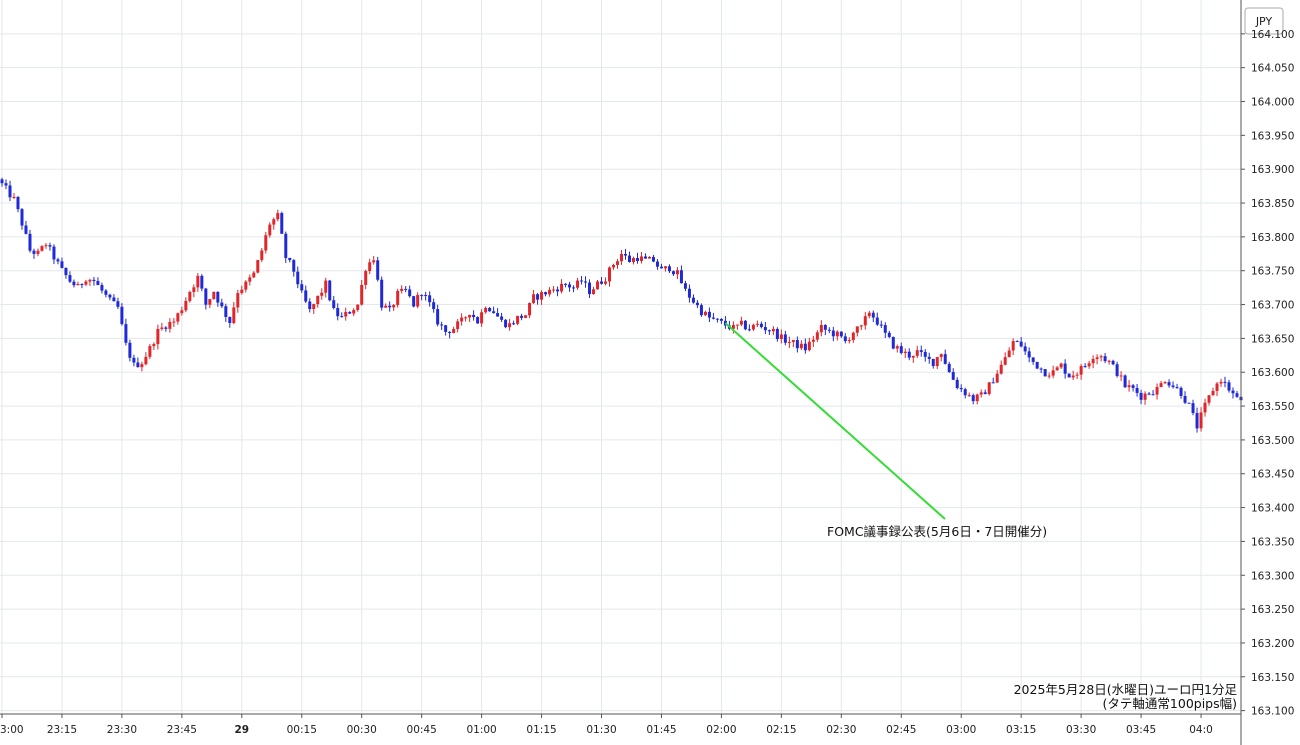 This screenshot has width=1300, height=745. I want to click on time-tick-label: 00:30, so click(362, 730).